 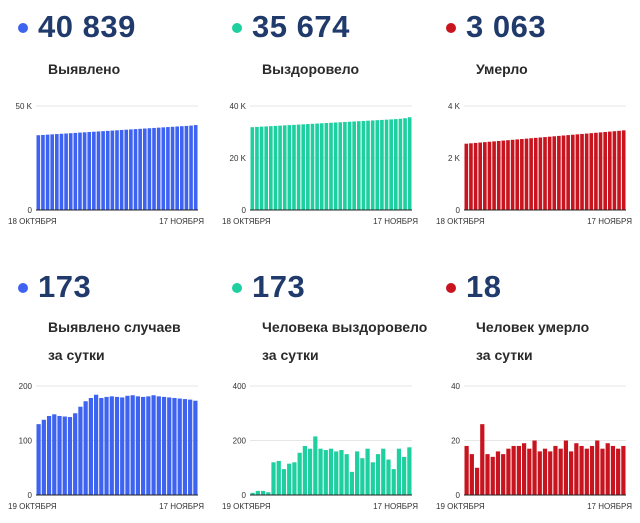 I want to click on stat-recovered: 35 674, so click(x=291, y=27).